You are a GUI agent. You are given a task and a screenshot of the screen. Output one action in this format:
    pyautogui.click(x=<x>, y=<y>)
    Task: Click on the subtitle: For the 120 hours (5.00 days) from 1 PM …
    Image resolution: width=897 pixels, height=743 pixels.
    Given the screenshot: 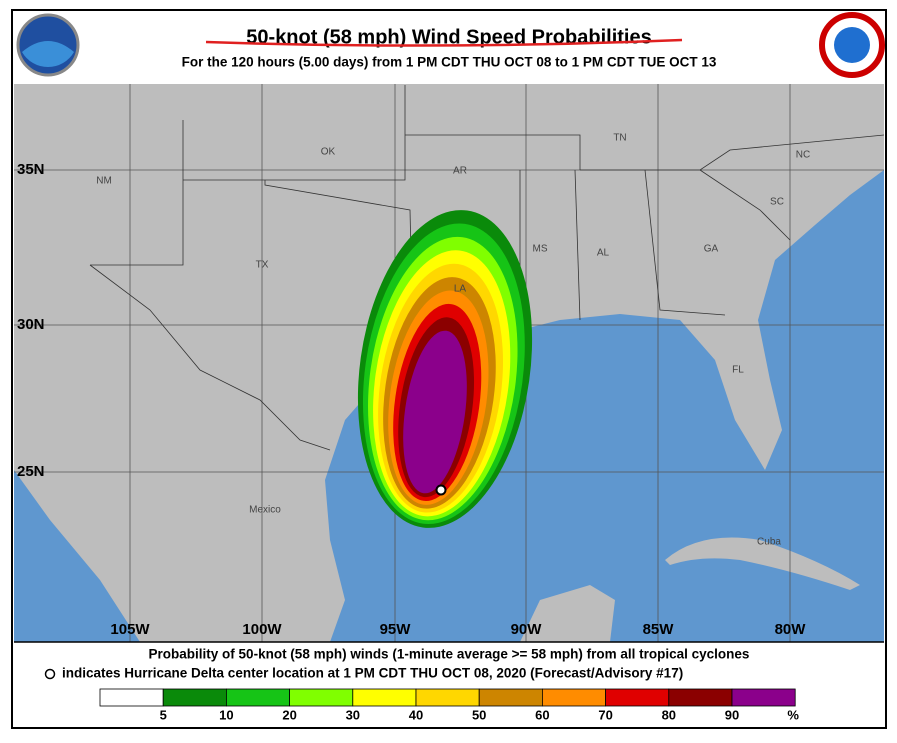 What is the action you would take?
    pyautogui.click(x=449, y=62)
    